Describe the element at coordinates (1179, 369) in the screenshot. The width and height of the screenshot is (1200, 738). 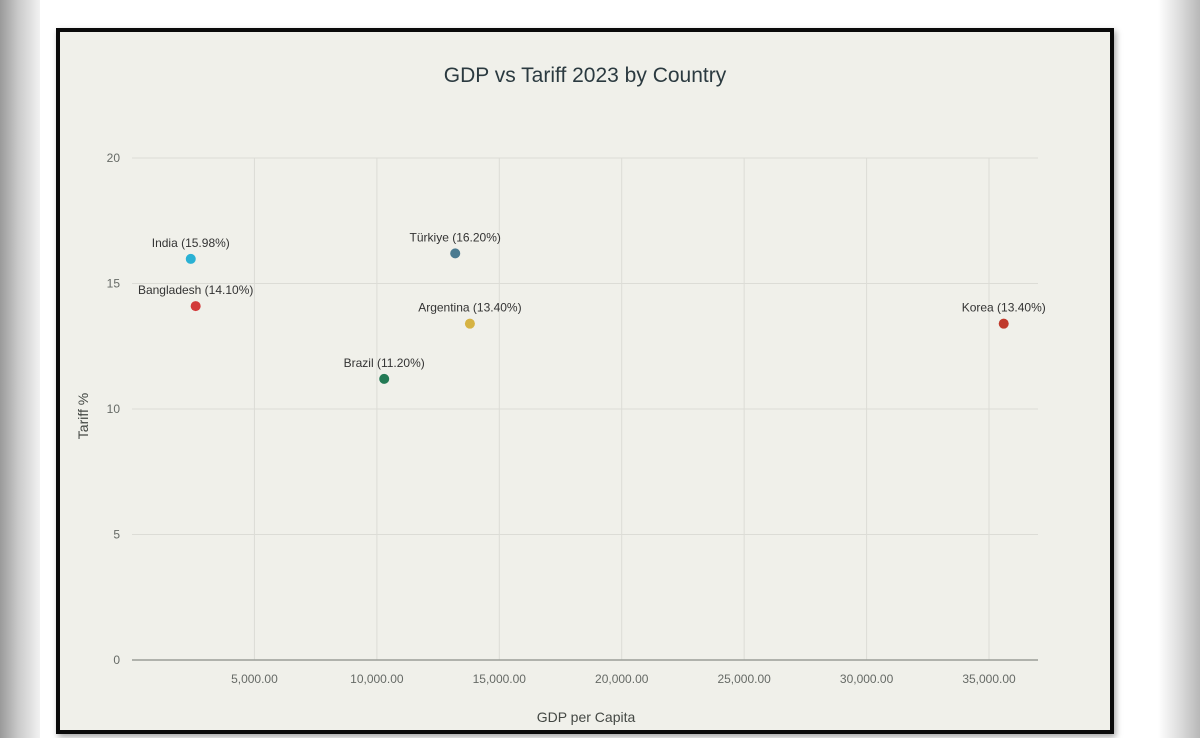
I see `page-edge-right` at that location.